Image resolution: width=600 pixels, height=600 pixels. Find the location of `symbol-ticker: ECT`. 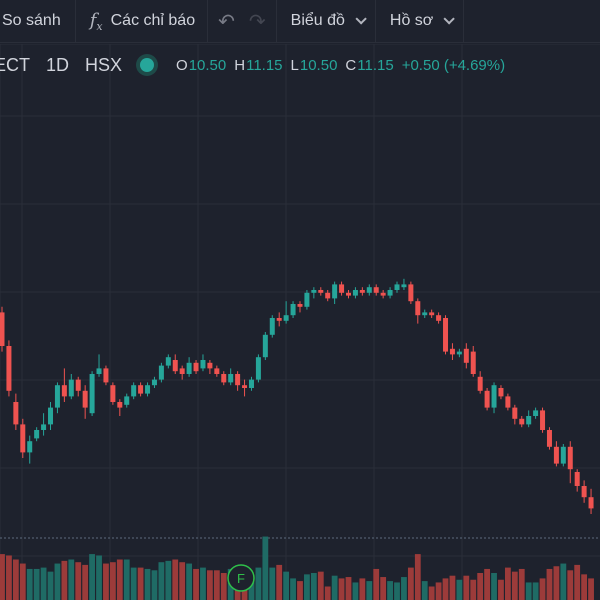

symbol-ticker: ECT is located at coordinates (15, 64).